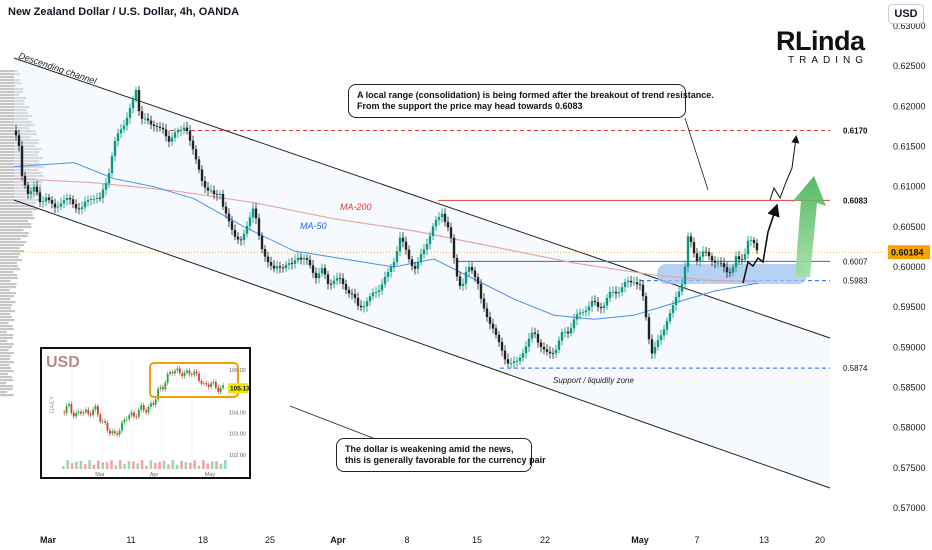  I want to click on x-tick-label: 25, so click(270, 540).